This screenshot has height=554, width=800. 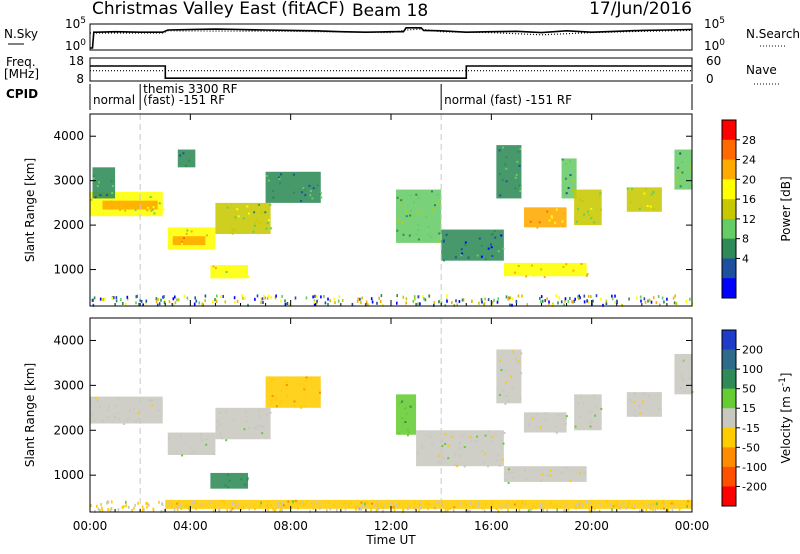 What do you see at coordinates (22, 94) in the screenshot?
I see `cpid-label: CPID` at bounding box center [22, 94].